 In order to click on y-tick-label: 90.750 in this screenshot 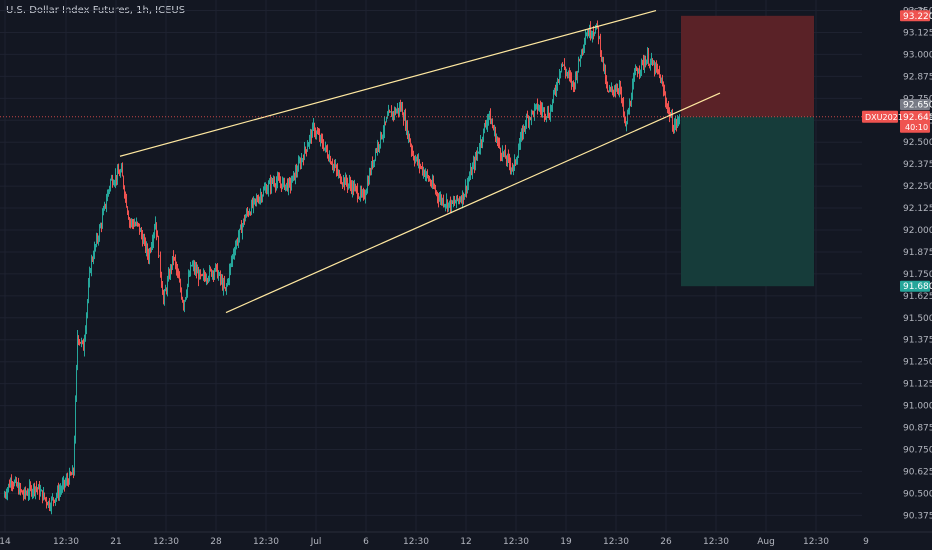, I will do `click(917, 450)`.